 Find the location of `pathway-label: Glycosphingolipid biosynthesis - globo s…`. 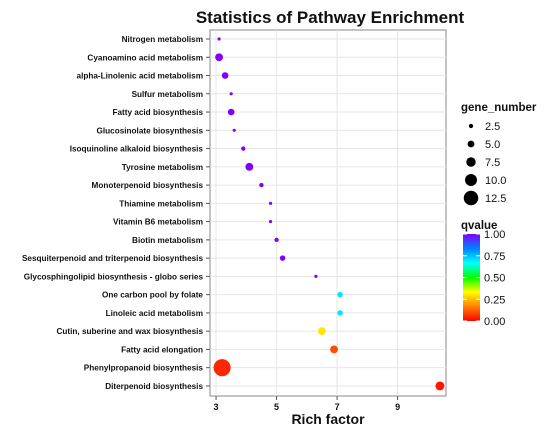

pathway-label: Glycosphingolipid biosynthesis - globo s… is located at coordinates (114, 276).